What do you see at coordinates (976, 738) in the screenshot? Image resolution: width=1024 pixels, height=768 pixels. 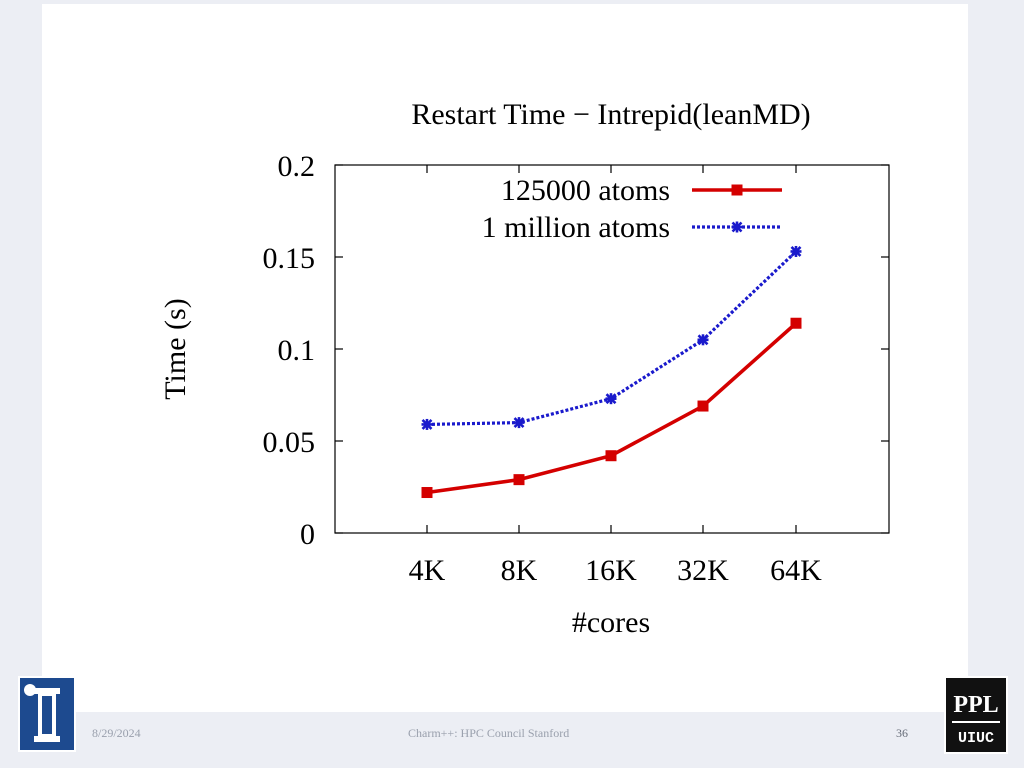 I see `uiuc-logo-text: UIUC` at bounding box center [976, 738].